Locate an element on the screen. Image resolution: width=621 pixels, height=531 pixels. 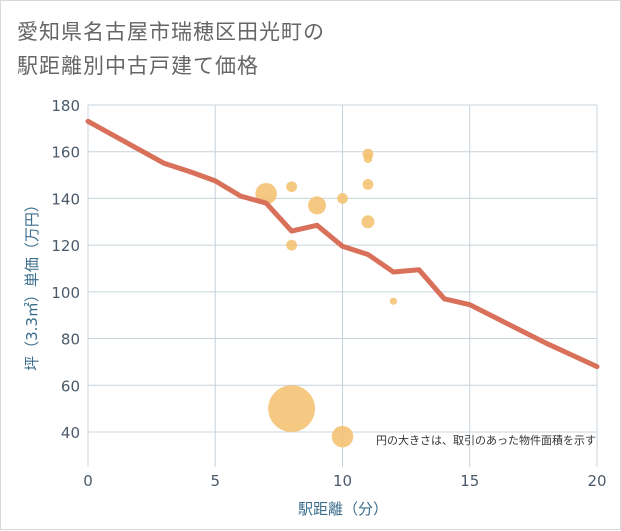
x-tick-label: 10 is located at coordinates (342, 481).